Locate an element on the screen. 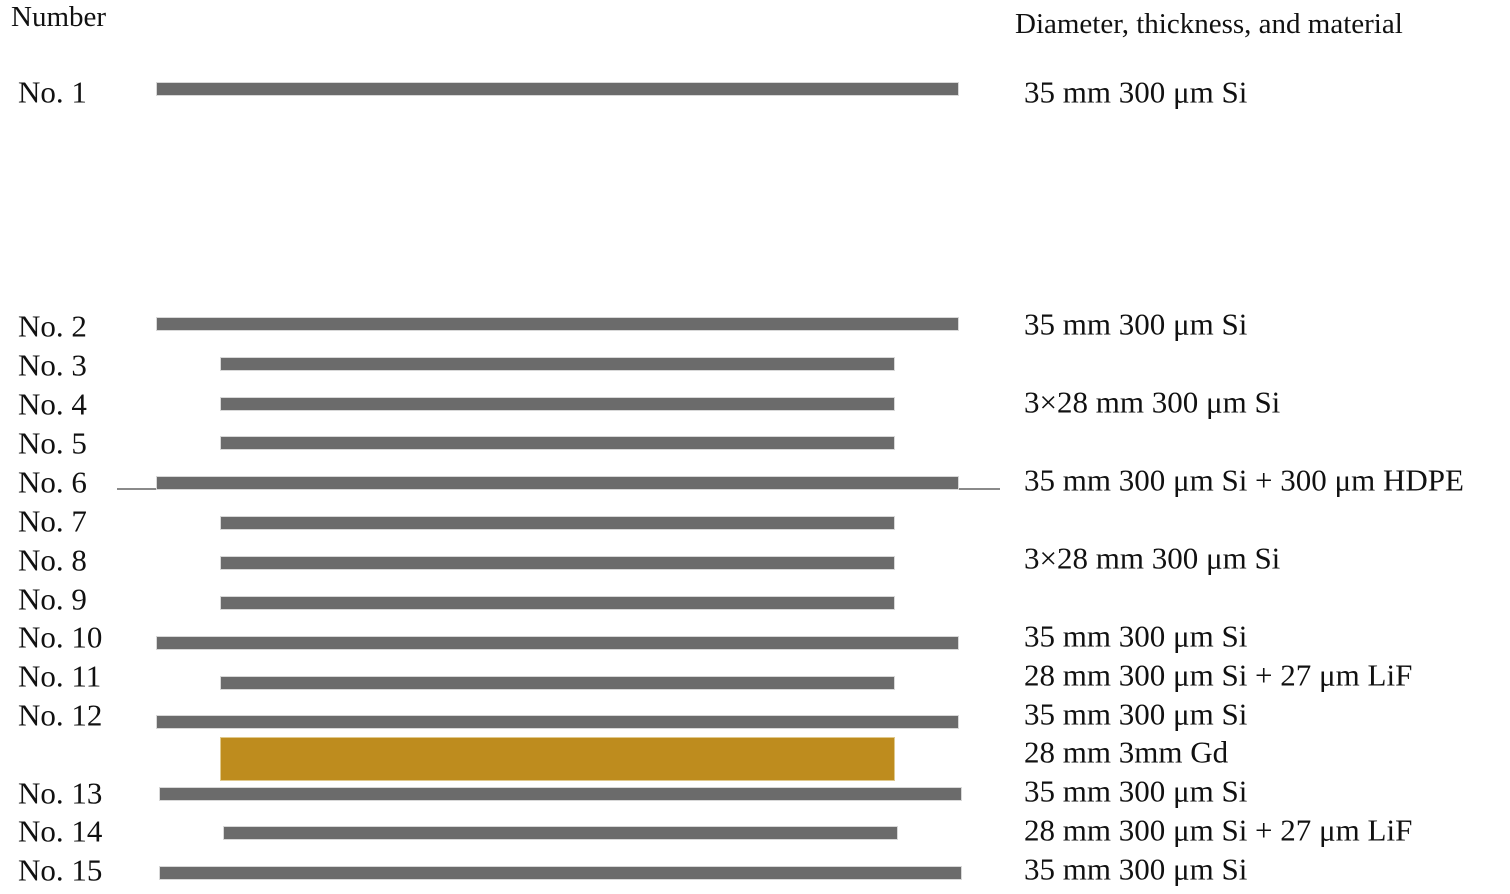  layer-number-label: No. 5 is located at coordinates (52, 443).